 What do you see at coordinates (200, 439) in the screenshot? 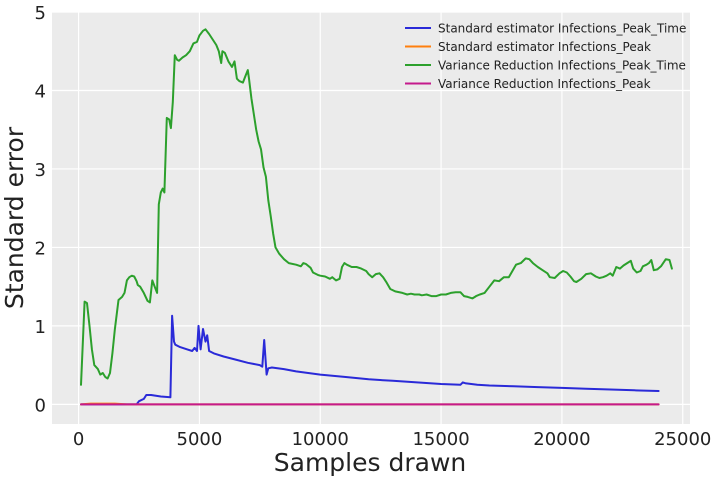
I see `x-tick-label: 5000` at bounding box center [200, 439].